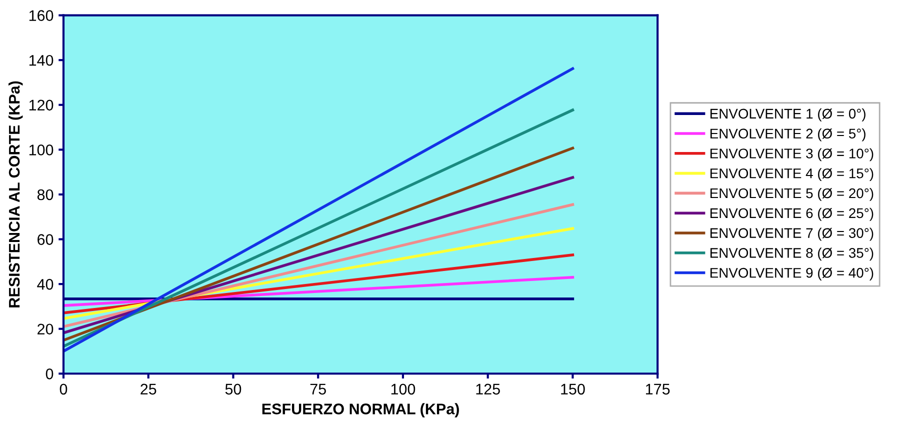  Describe the element at coordinates (658, 389) in the screenshot. I see `x-tick-label: 175` at that location.